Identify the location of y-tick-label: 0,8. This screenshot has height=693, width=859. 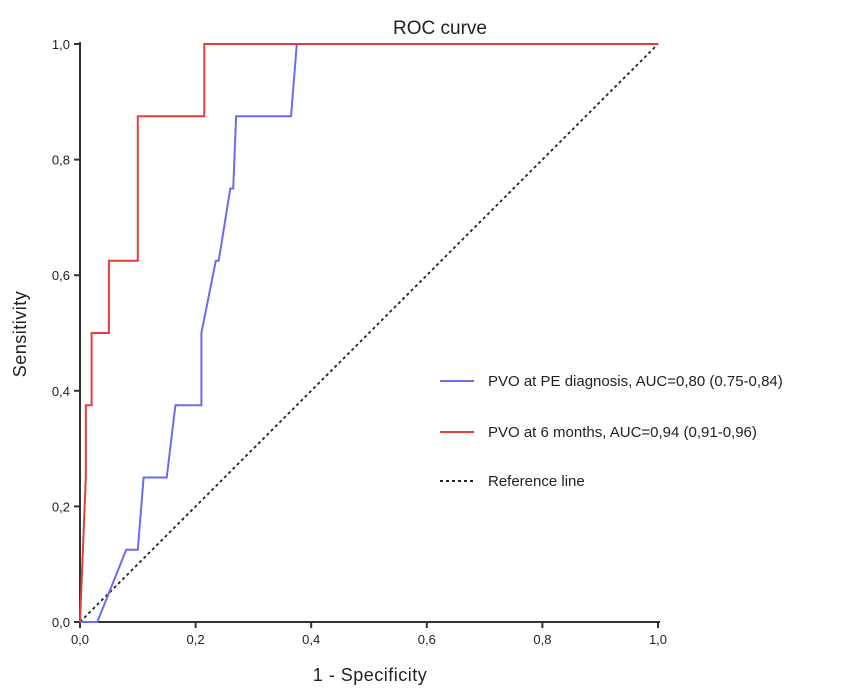
(61, 160).